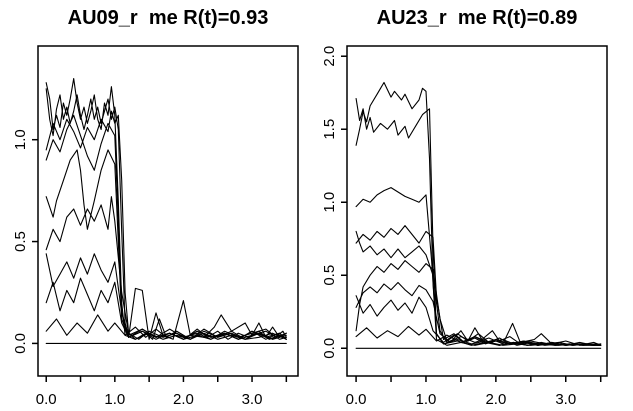 The height and width of the screenshot is (411, 633). Describe the element at coordinates (477, 18) in the screenshot. I see `plot-title-au23: AU23_r me R(t)=0.89` at that location.